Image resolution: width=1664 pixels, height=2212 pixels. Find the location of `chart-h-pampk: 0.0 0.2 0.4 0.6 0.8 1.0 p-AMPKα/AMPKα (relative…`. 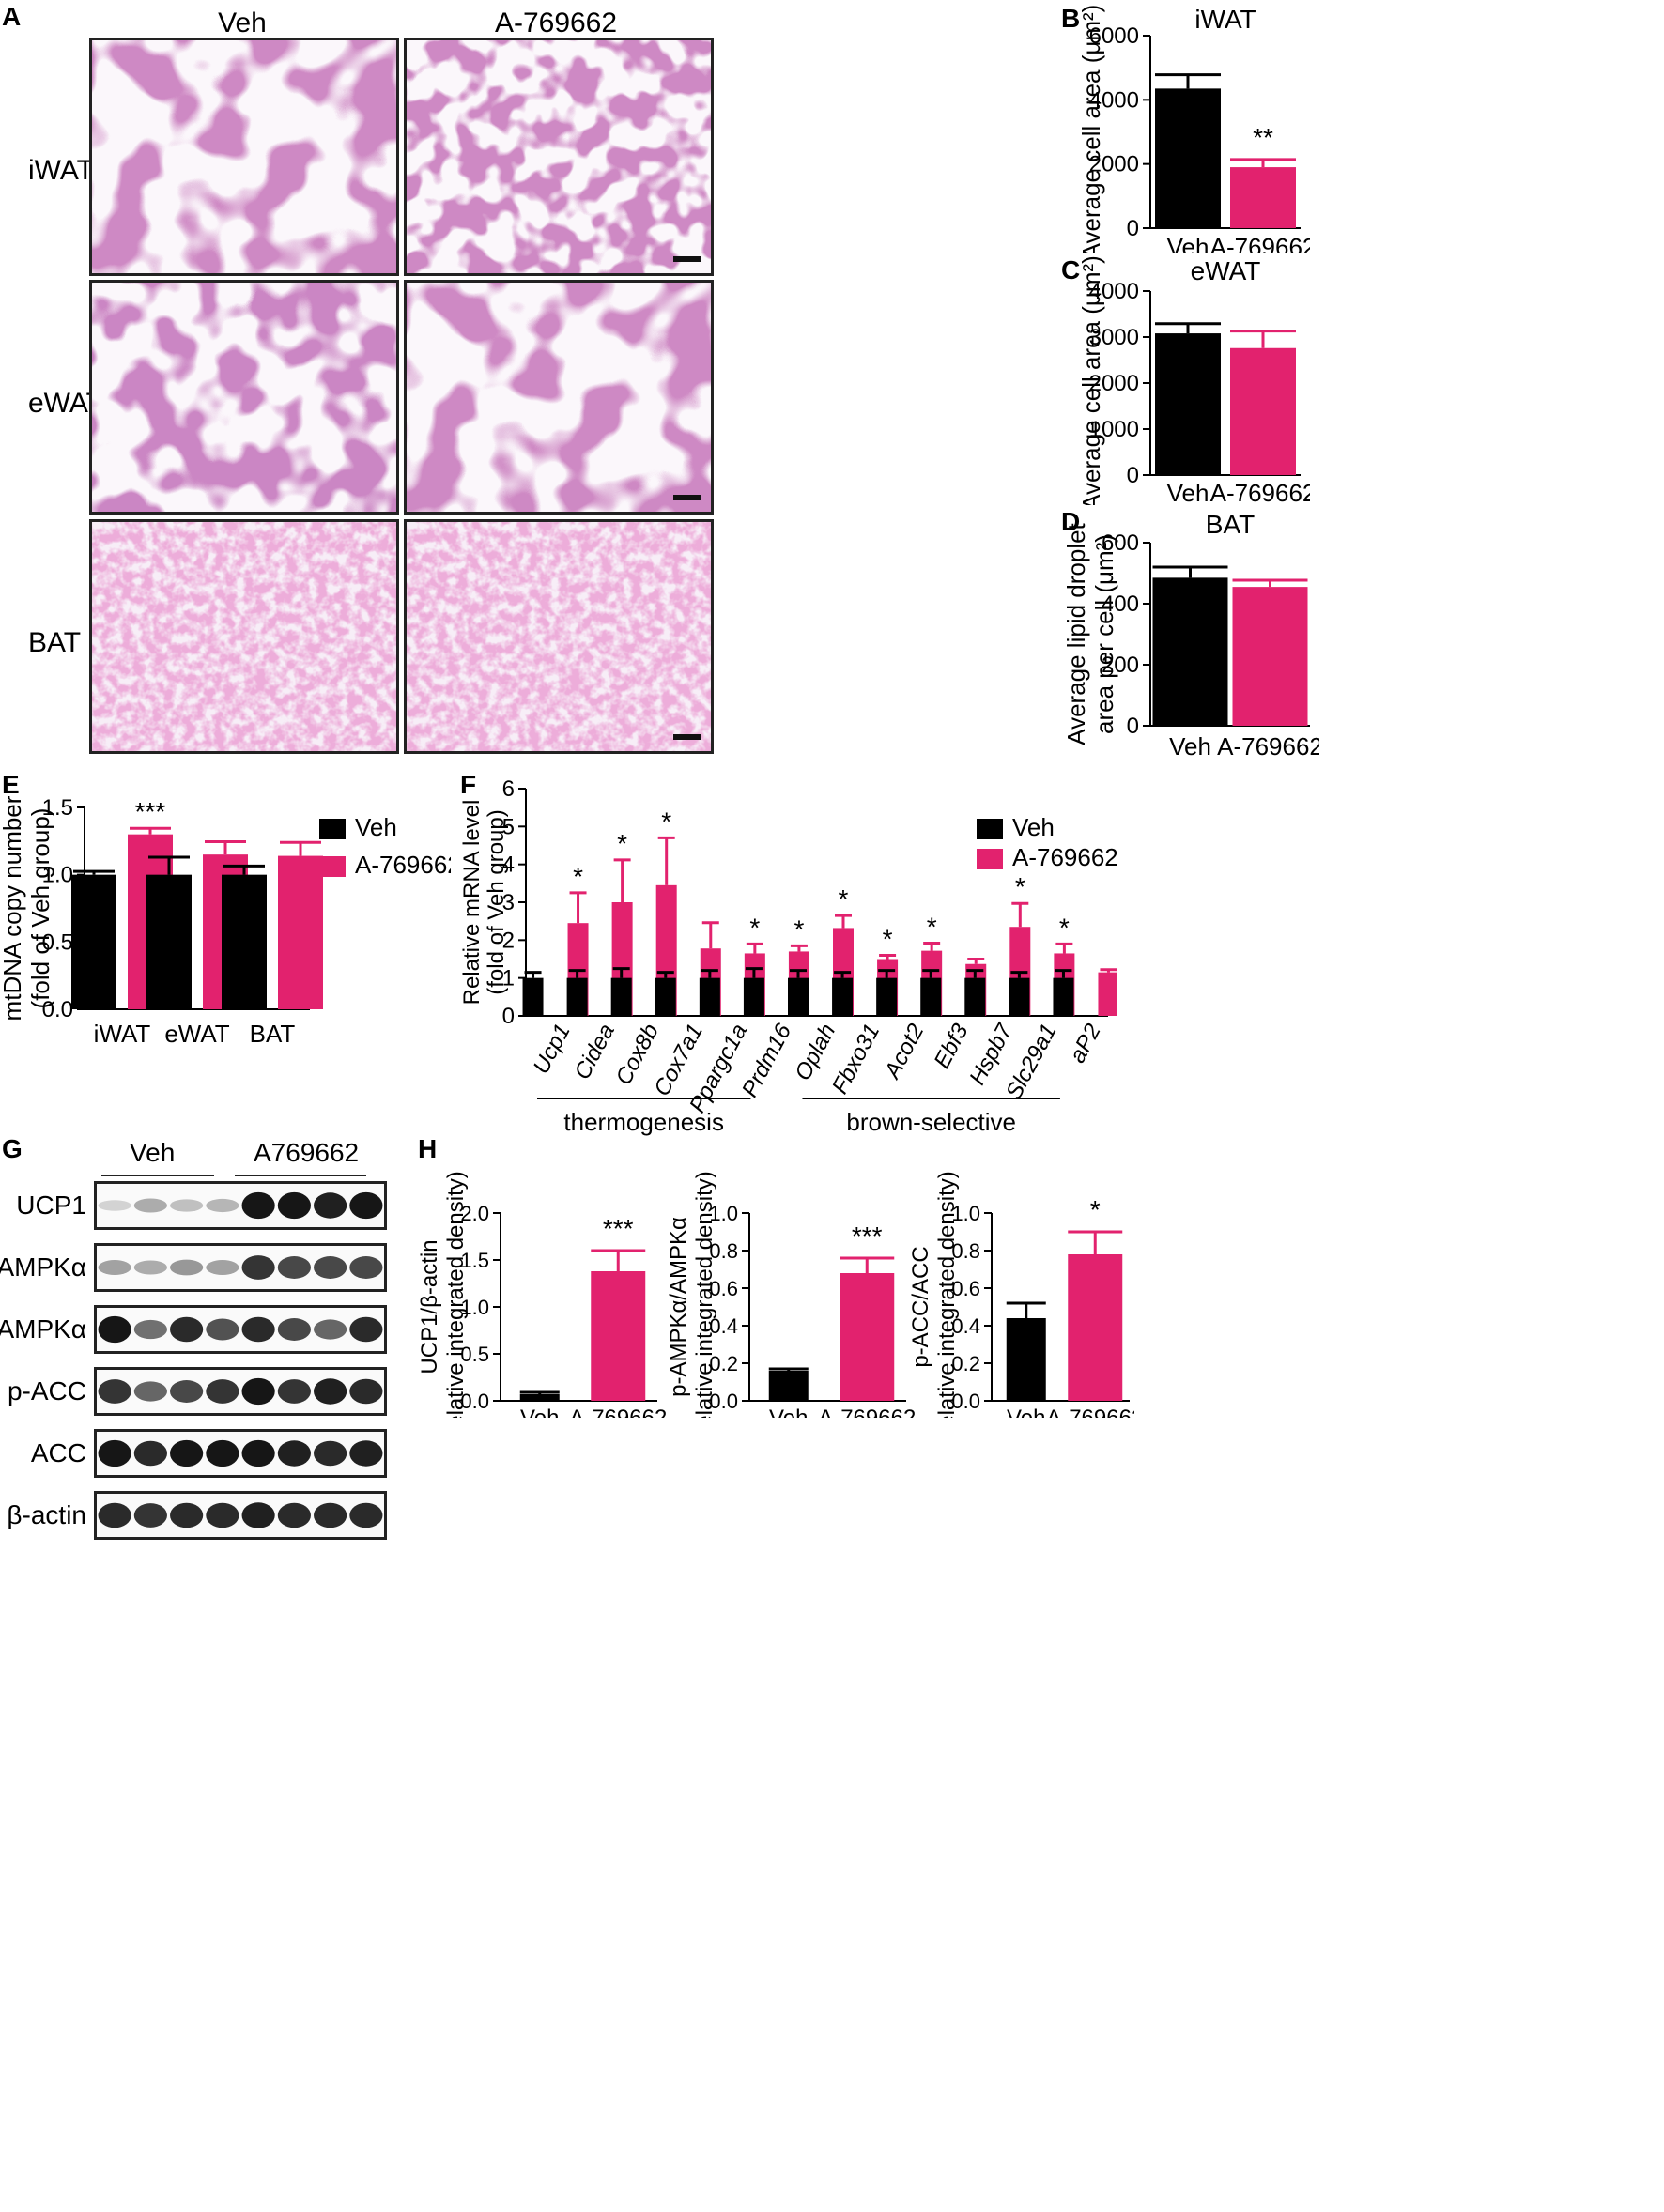

chart-h-pampk: 0.0 0.2 0.4 0.6 0.8 1.0 p-AMPKα/AMPKα (relative… is located at coordinates (792, 1294).